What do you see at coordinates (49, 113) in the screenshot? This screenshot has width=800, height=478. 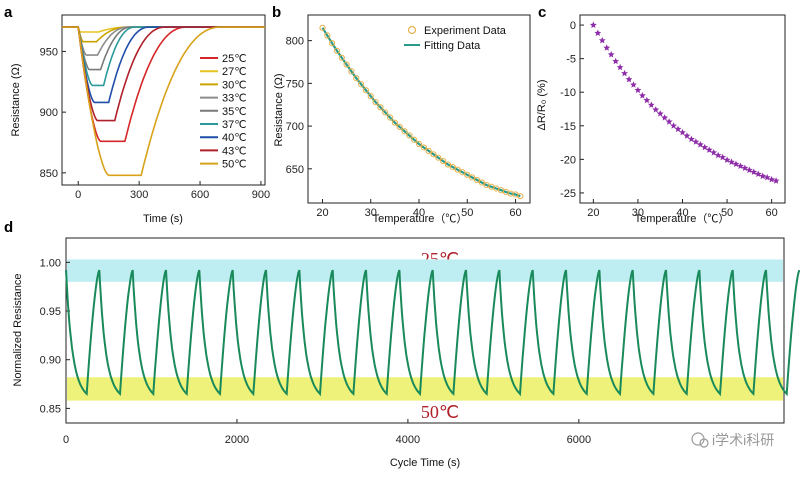 I see `panel-a-ytick-label: 900` at bounding box center [49, 113].